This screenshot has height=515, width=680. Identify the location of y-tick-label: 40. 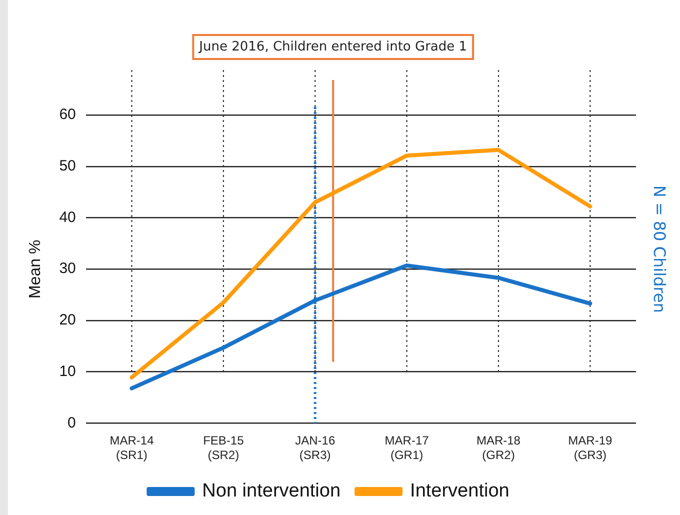
(67, 217).